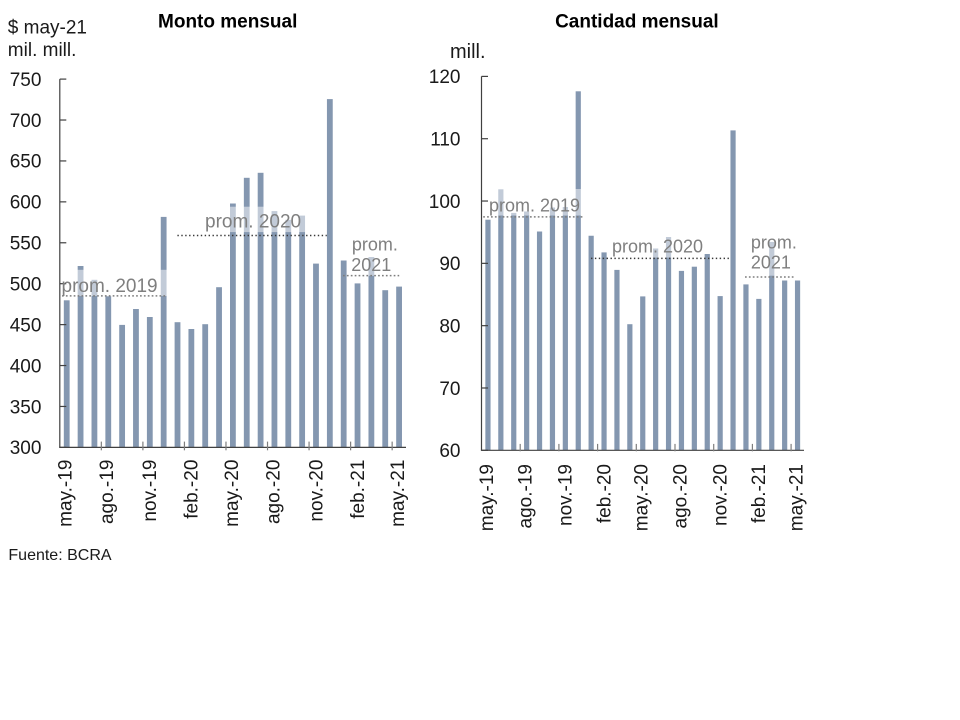  What do you see at coordinates (26, 366) in the screenshot?
I see `svg-text: 400` at bounding box center [26, 366].